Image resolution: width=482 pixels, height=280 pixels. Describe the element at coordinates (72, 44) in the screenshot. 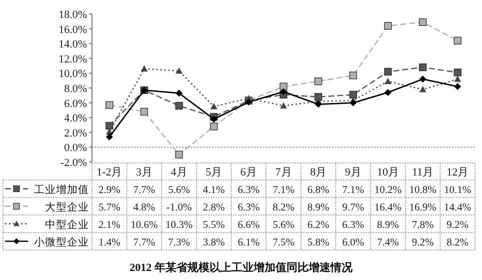

I see `y-tick-label: 14.0%` at that location.